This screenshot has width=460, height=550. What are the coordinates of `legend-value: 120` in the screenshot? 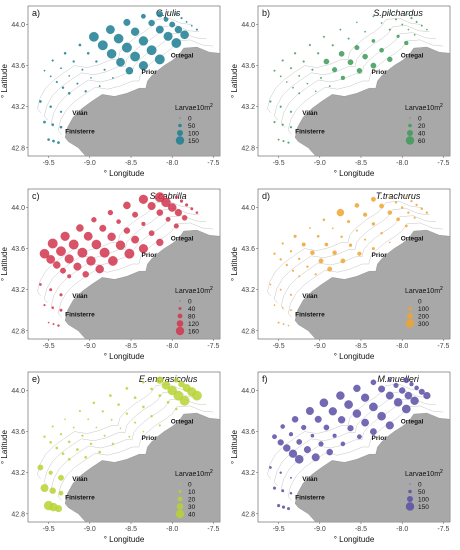 It's located at (193, 324).